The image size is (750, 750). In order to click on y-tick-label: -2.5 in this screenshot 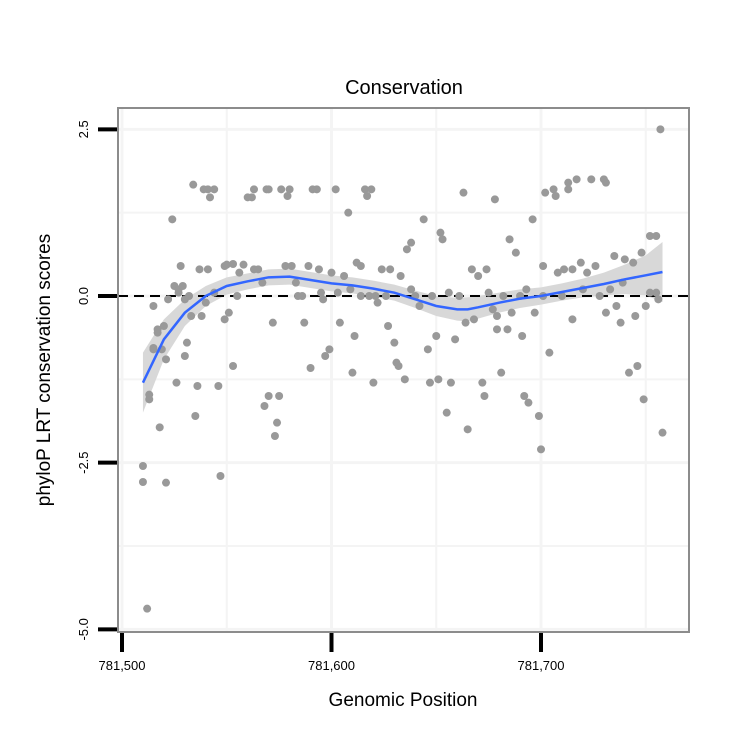, I will do `click(83, 462)`.